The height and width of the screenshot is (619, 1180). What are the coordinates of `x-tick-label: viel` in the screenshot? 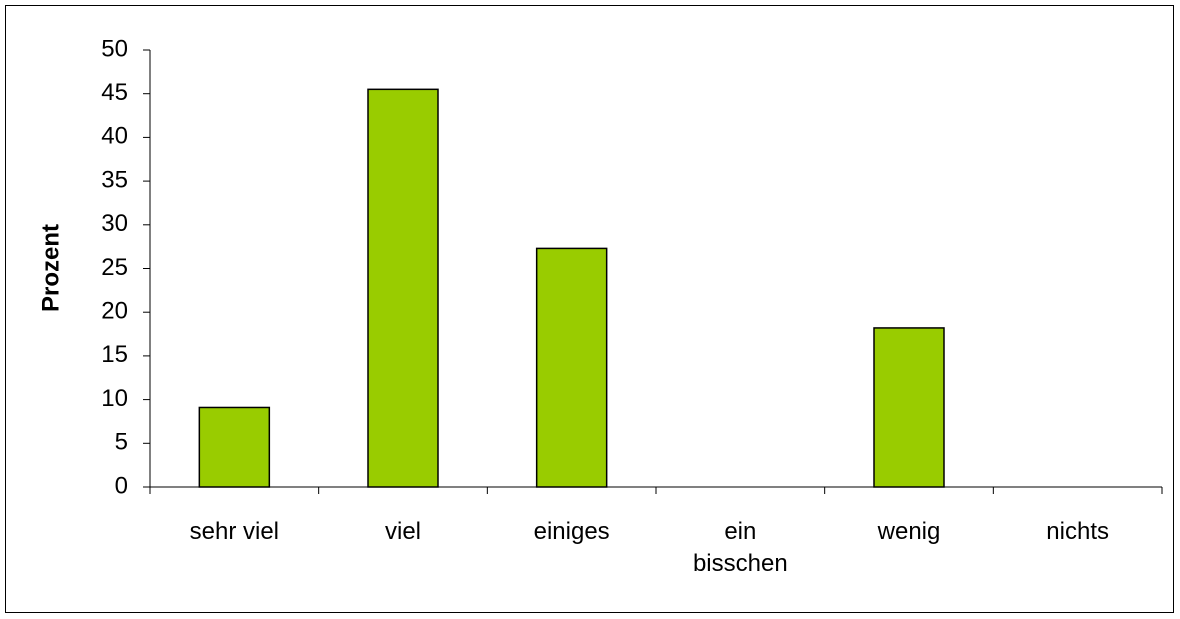 It's located at (402, 531).